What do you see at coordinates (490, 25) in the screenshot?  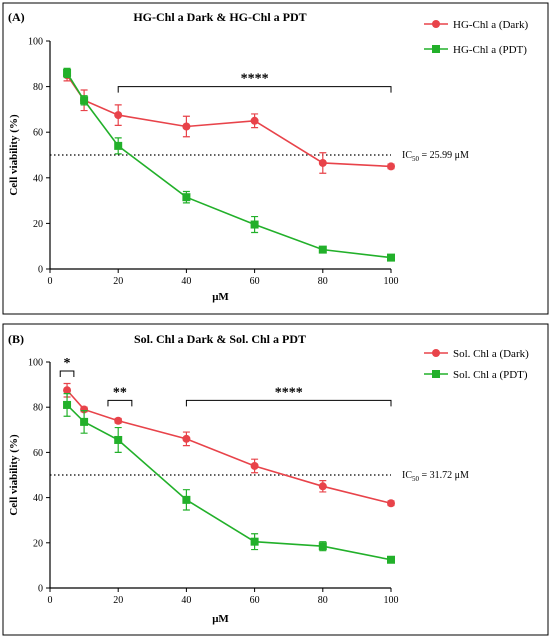 I see `legend-label: HG-Chl a (Dark)` at bounding box center [490, 25].